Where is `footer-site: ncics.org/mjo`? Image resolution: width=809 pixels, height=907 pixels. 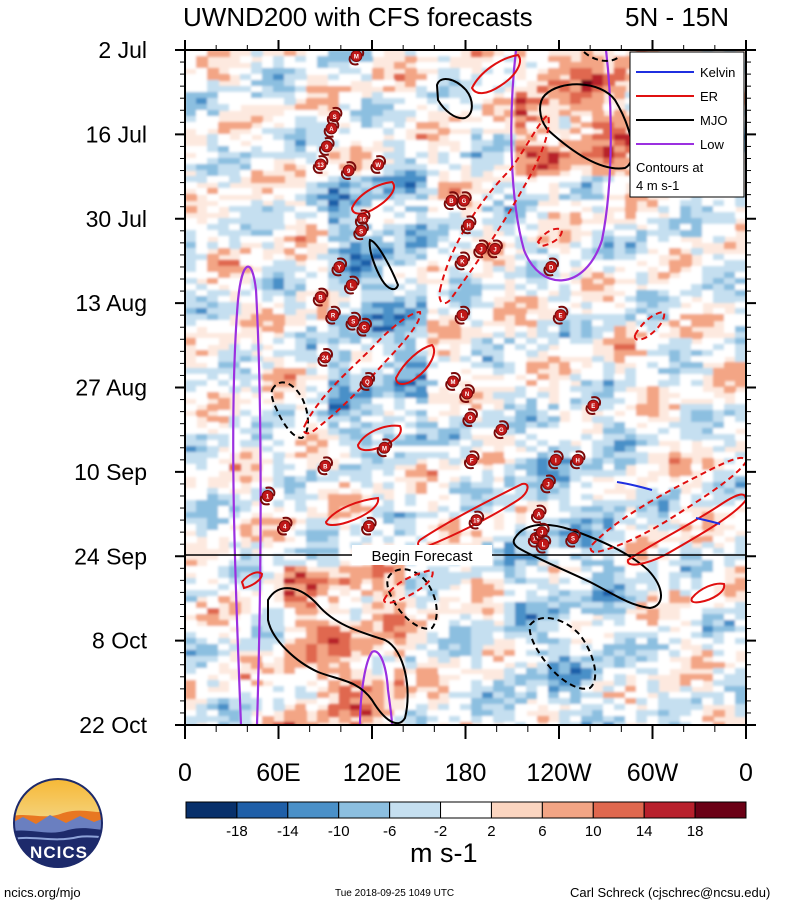
footer-site: ncics.org/mjo is located at coordinates (42, 892).